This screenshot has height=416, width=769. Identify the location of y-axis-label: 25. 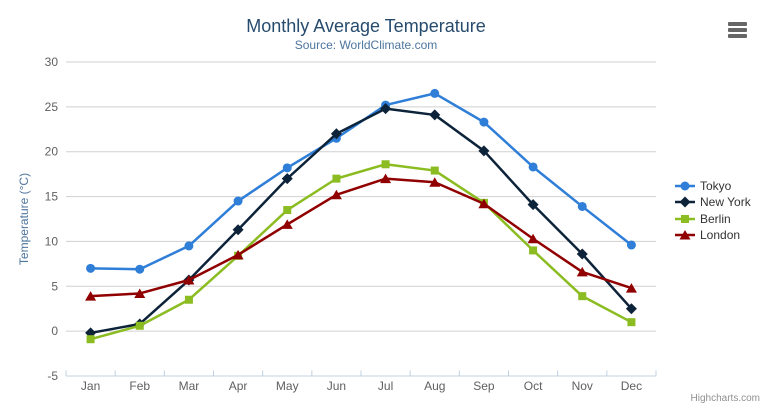
(52, 107).